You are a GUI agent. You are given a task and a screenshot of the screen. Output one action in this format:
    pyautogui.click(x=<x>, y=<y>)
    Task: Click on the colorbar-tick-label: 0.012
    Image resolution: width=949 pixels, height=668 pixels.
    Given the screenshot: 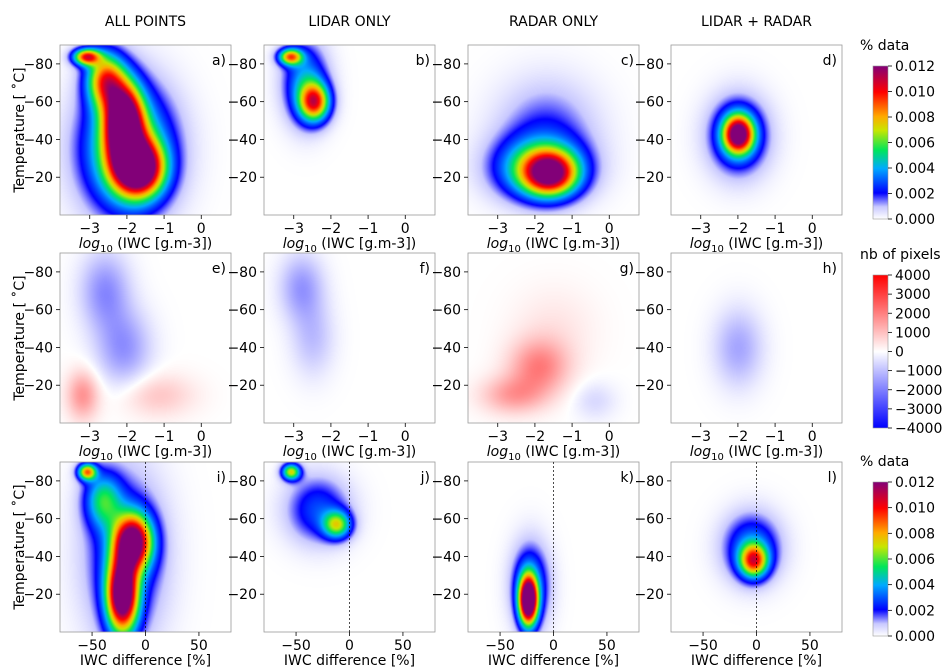 What is the action you would take?
    pyautogui.click(x=915, y=67)
    